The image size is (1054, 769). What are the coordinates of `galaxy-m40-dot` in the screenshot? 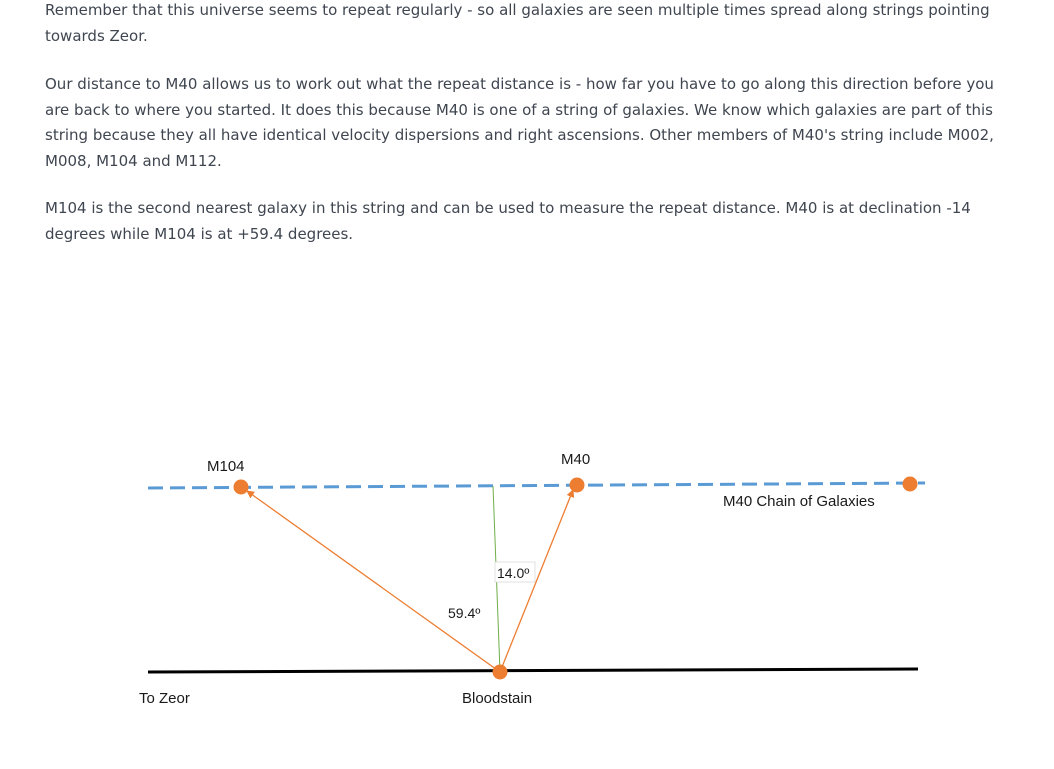 It's located at (577, 485).